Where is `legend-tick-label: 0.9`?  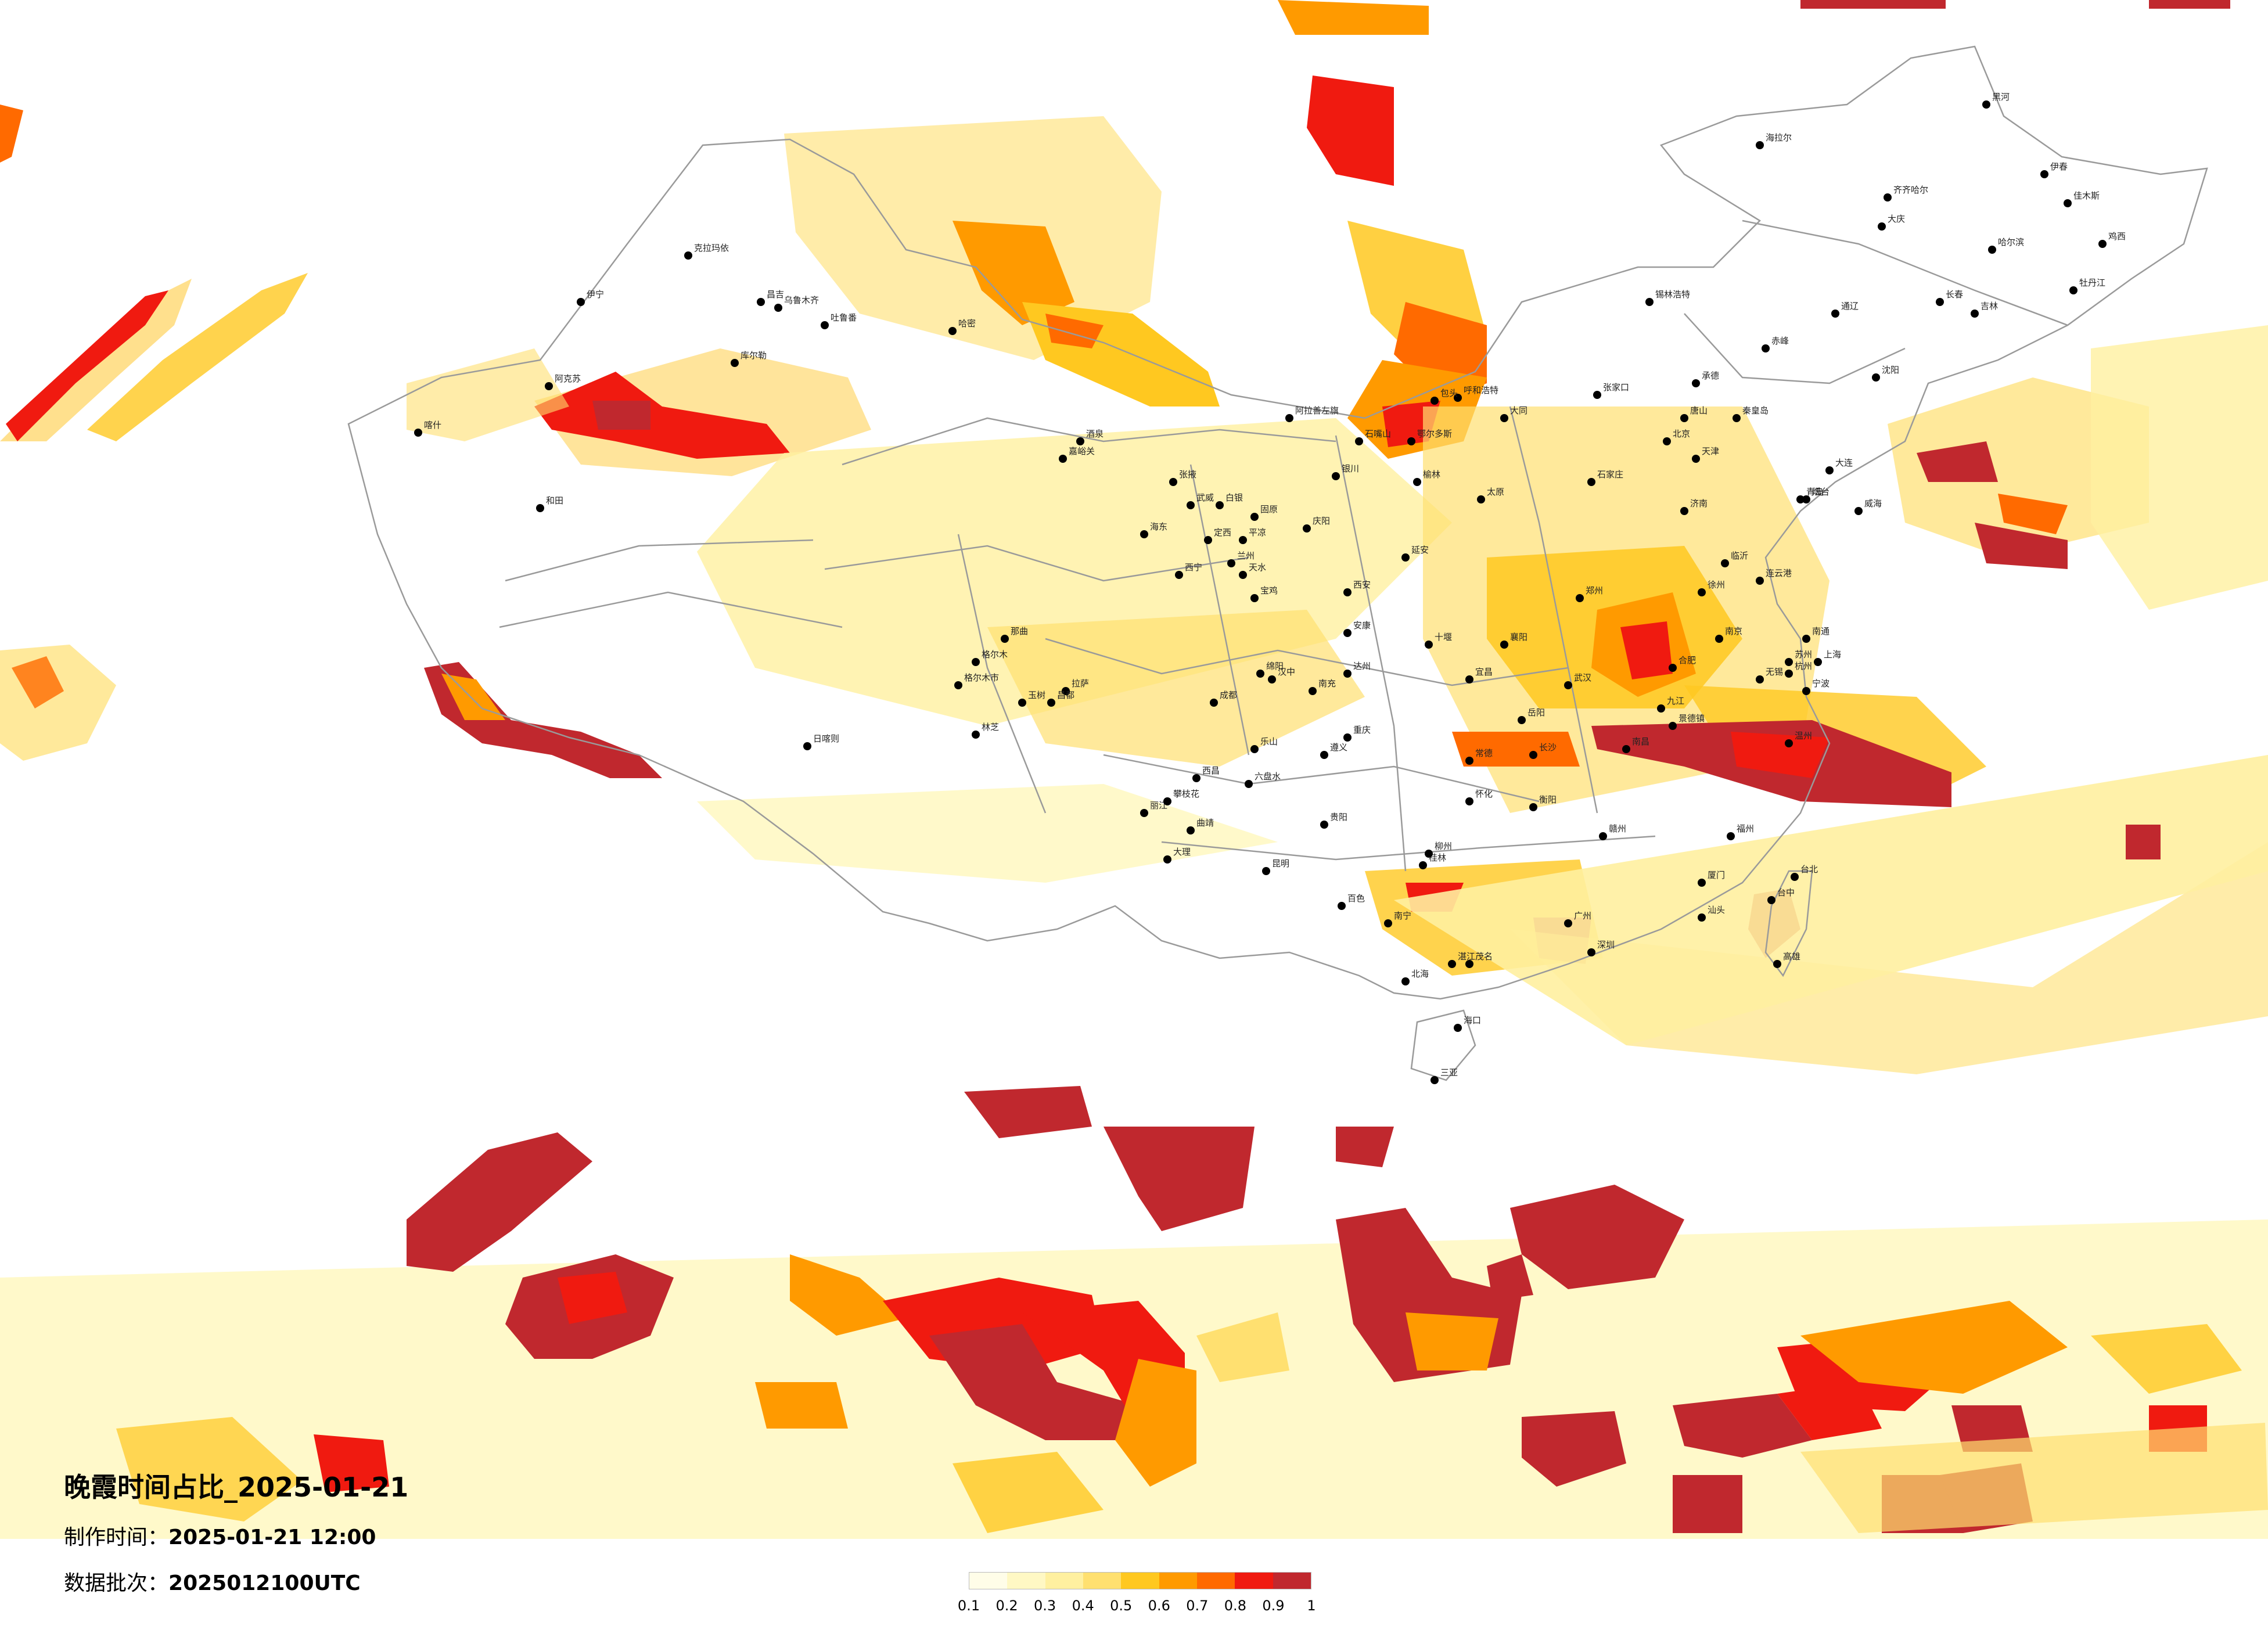
legend-tick-label: 0.9 is located at coordinates (1273, 1606).